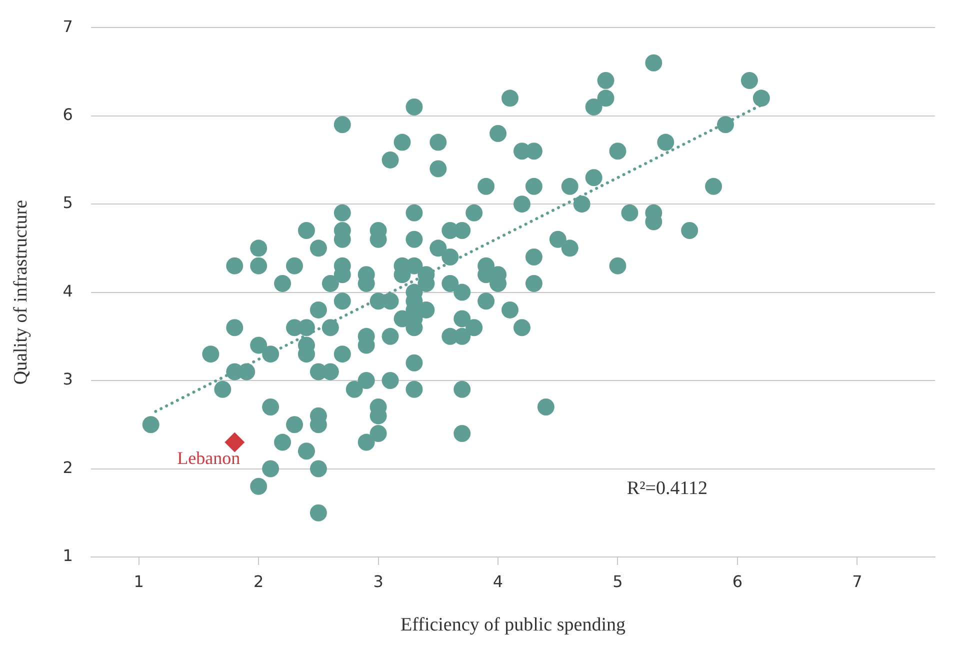 Image resolution: width=955 pixels, height=647 pixels. What do you see at coordinates (67, 556) in the screenshot?
I see `y-tick-label: 1` at bounding box center [67, 556].